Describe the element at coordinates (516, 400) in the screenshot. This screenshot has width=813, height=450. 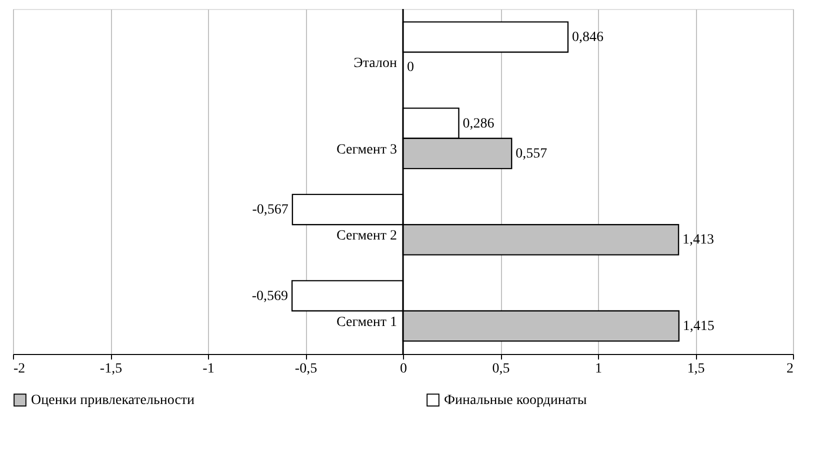
I see `legend-label: Финальные координаты` at that location.